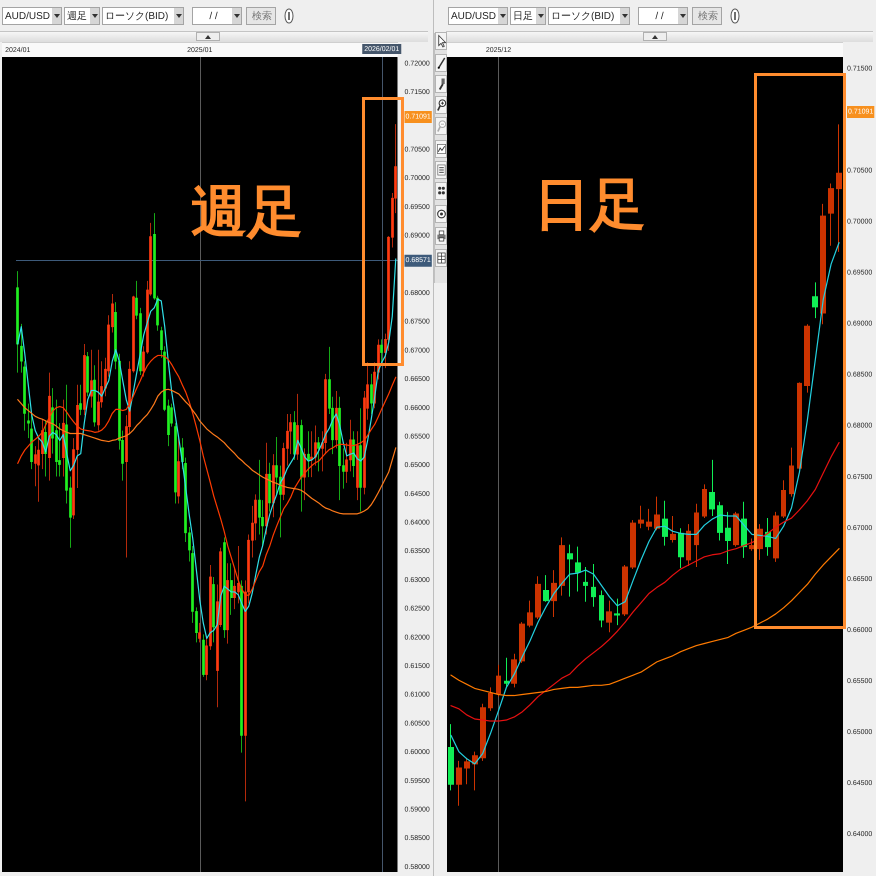 The image size is (876, 876). Describe the element at coordinates (590, 205) in the screenshot. I see `annotation: 日足` at that location.